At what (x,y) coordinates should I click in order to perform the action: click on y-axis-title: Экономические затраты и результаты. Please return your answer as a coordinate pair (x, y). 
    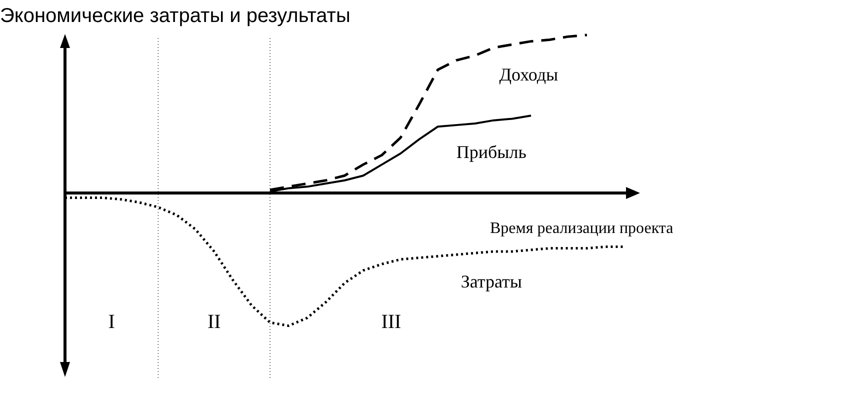
    Looking at the image, I should click on (175, 16).